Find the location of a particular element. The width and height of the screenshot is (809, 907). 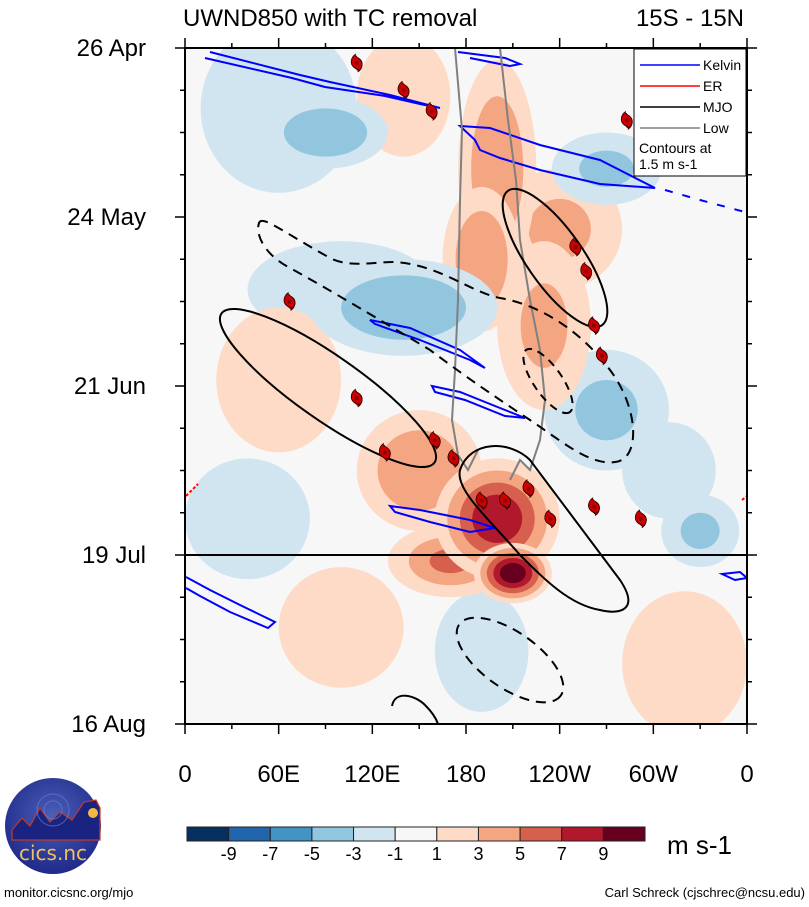

footer-url: monitor.cicsnc.org/mjo is located at coordinates (68, 892).